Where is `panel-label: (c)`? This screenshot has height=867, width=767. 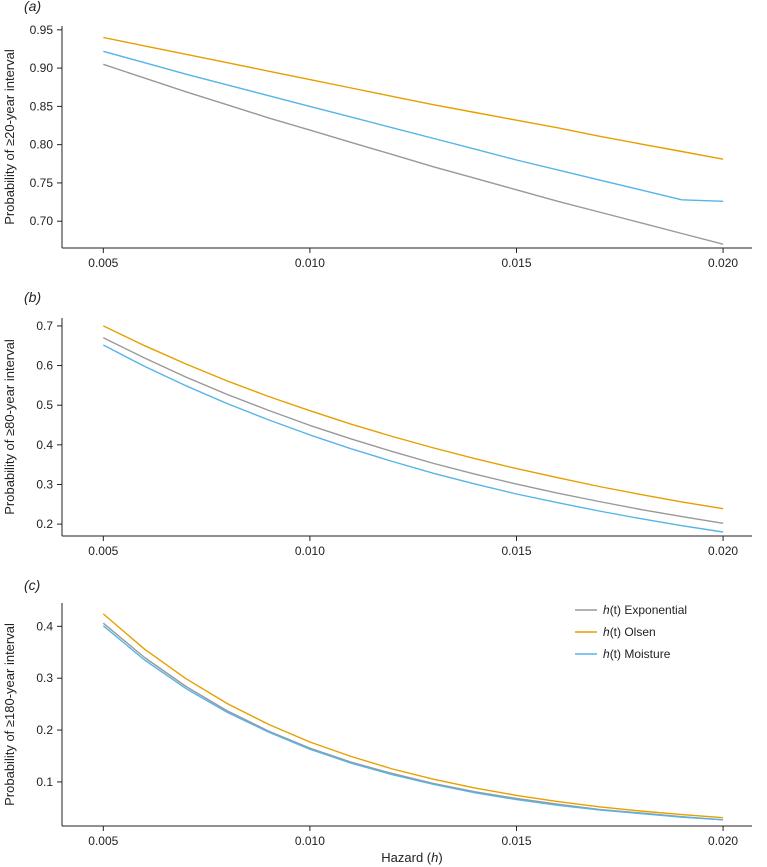
panel-label: (c) is located at coordinates (32, 585).